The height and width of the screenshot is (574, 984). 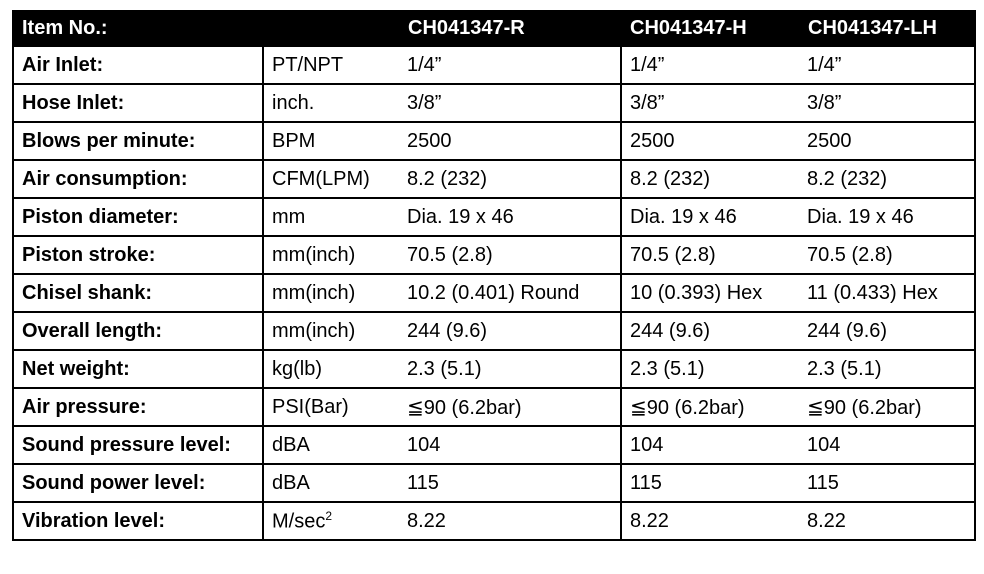 I want to click on spec-unit: PSI(Bar), so click(x=330, y=407).